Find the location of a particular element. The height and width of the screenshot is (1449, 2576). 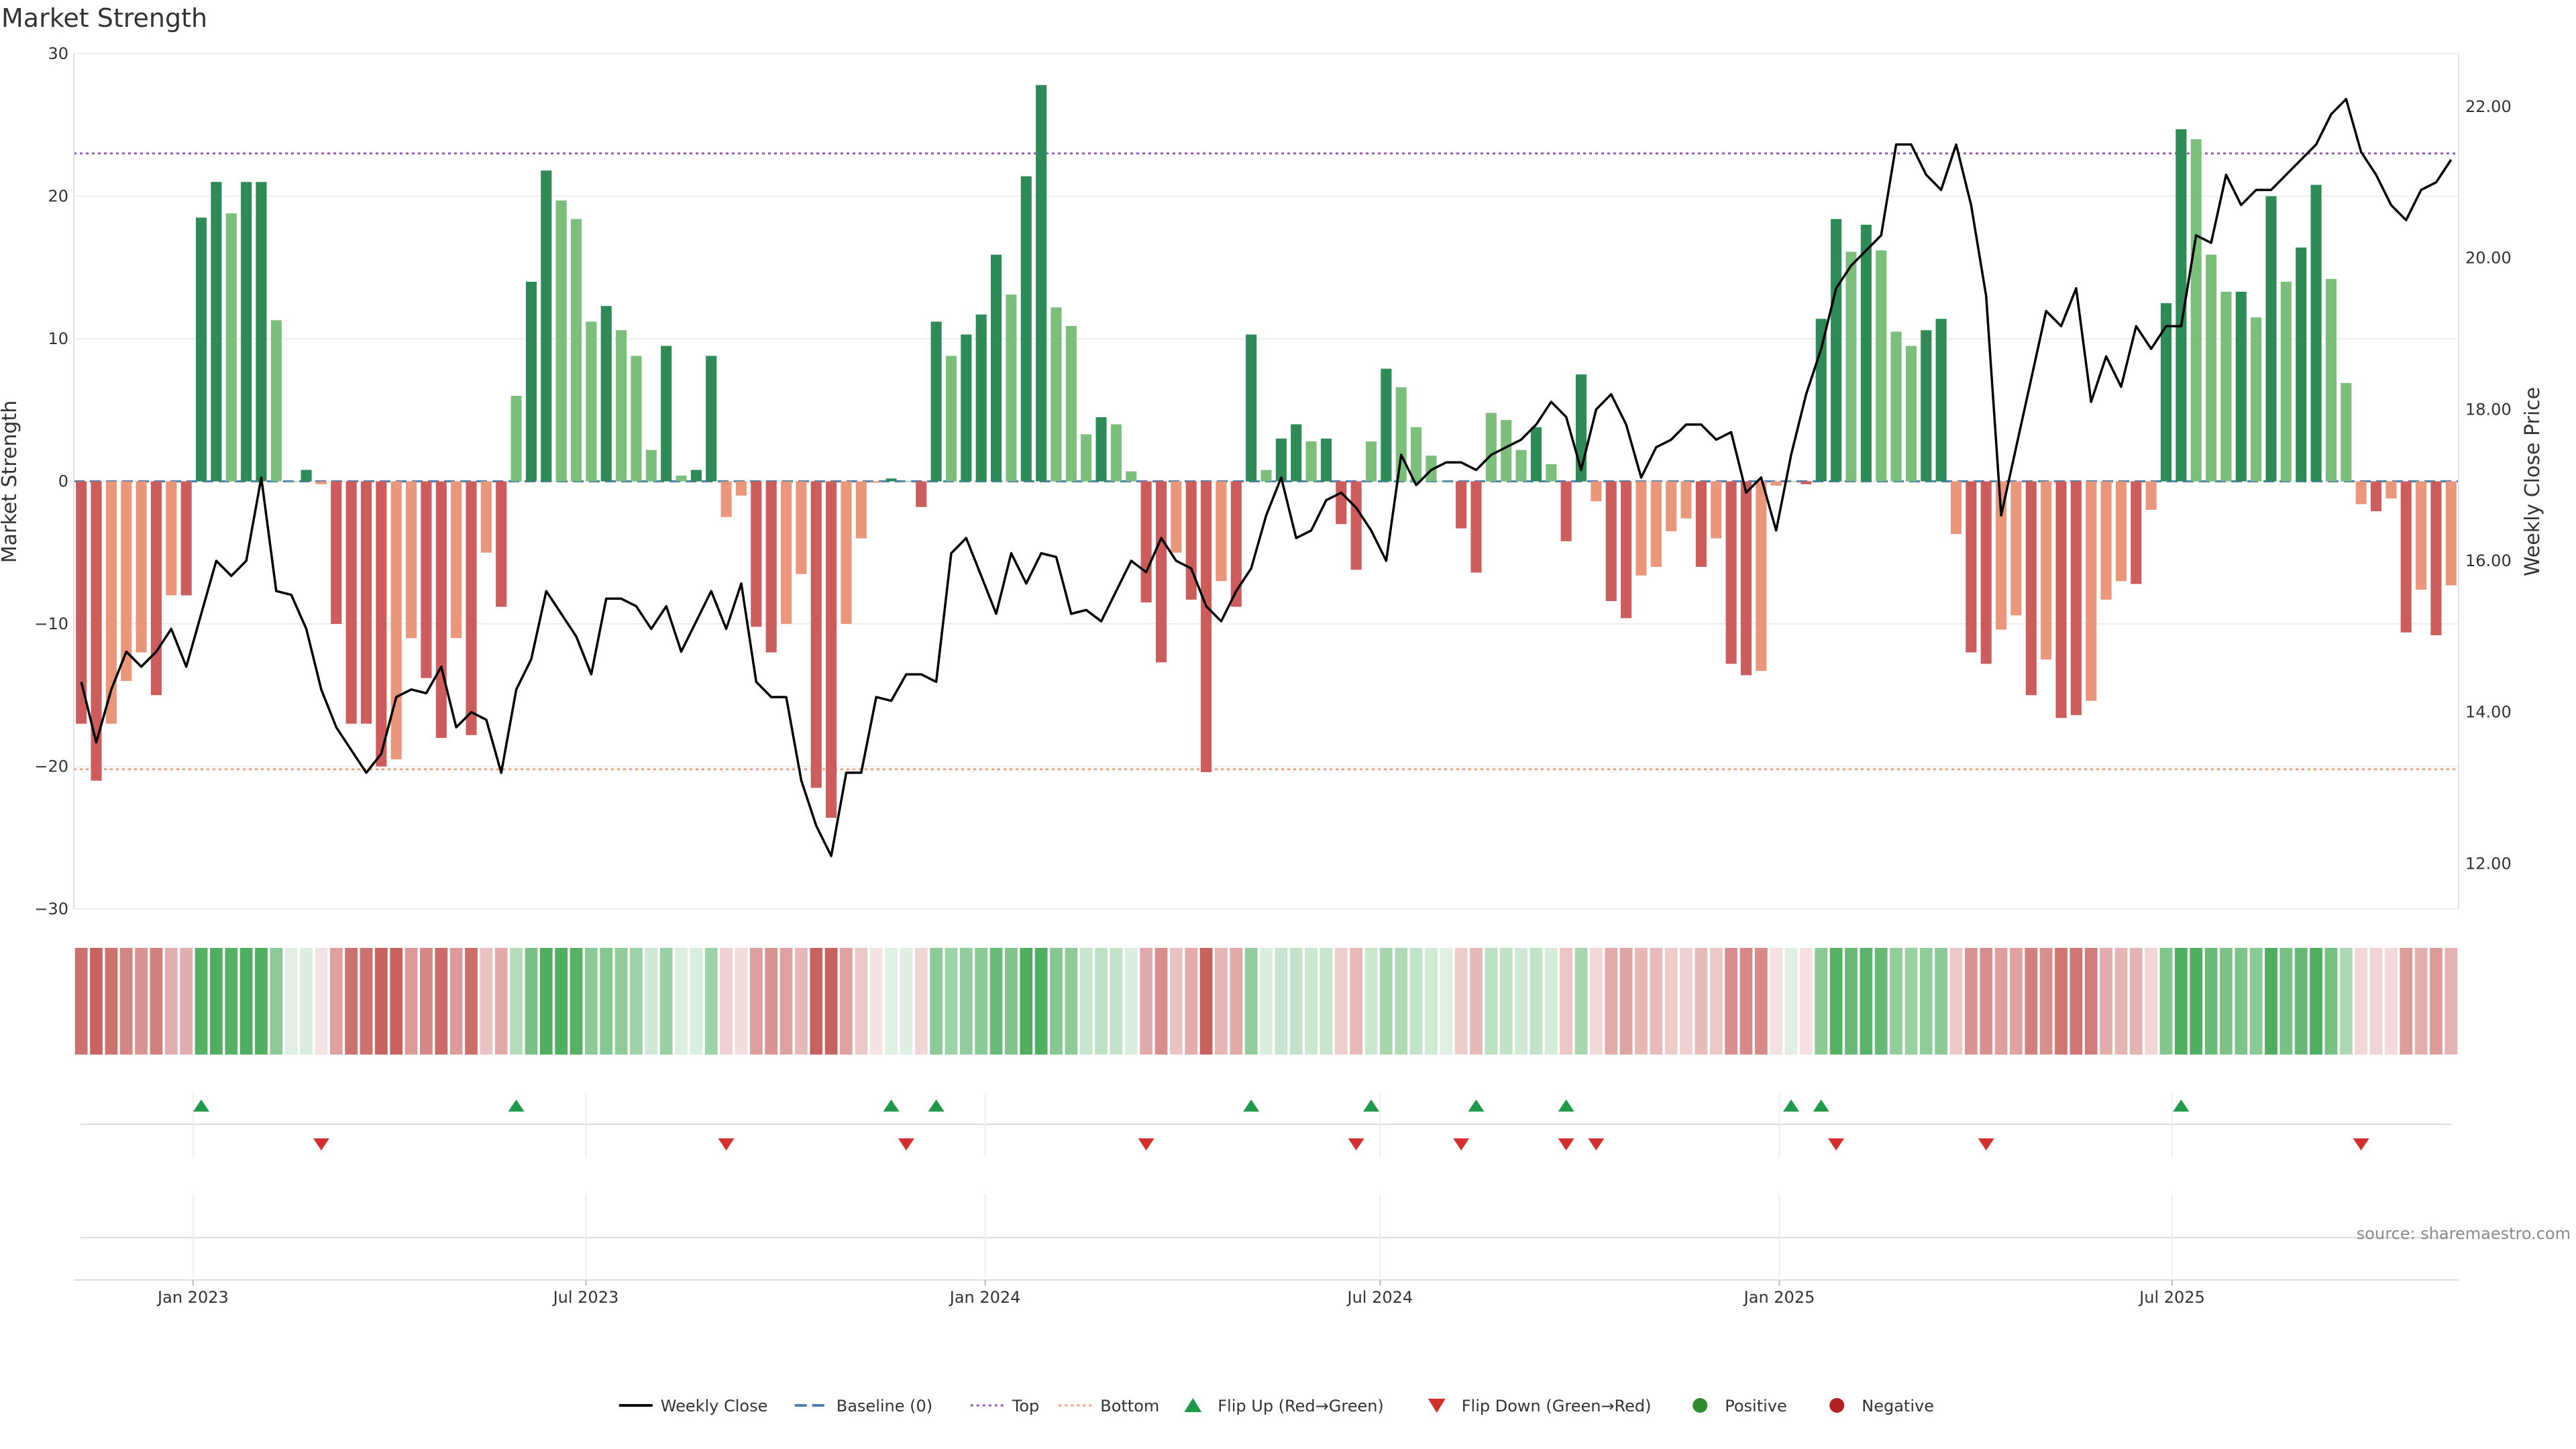

y2-tick-label: 20.00 is located at coordinates (2488, 258).